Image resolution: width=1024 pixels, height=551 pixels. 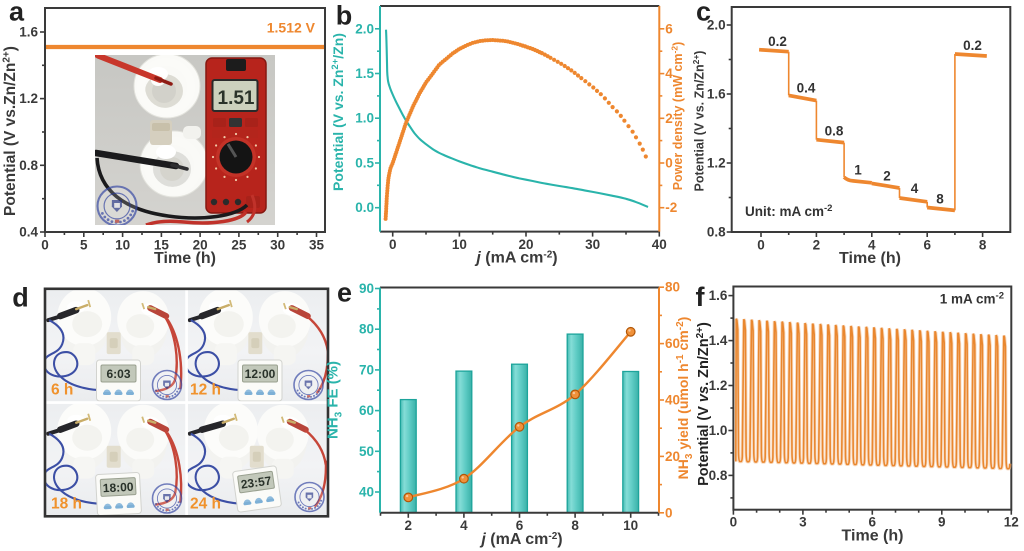 I want to click on svg-text: 70, so click(x=366, y=369).